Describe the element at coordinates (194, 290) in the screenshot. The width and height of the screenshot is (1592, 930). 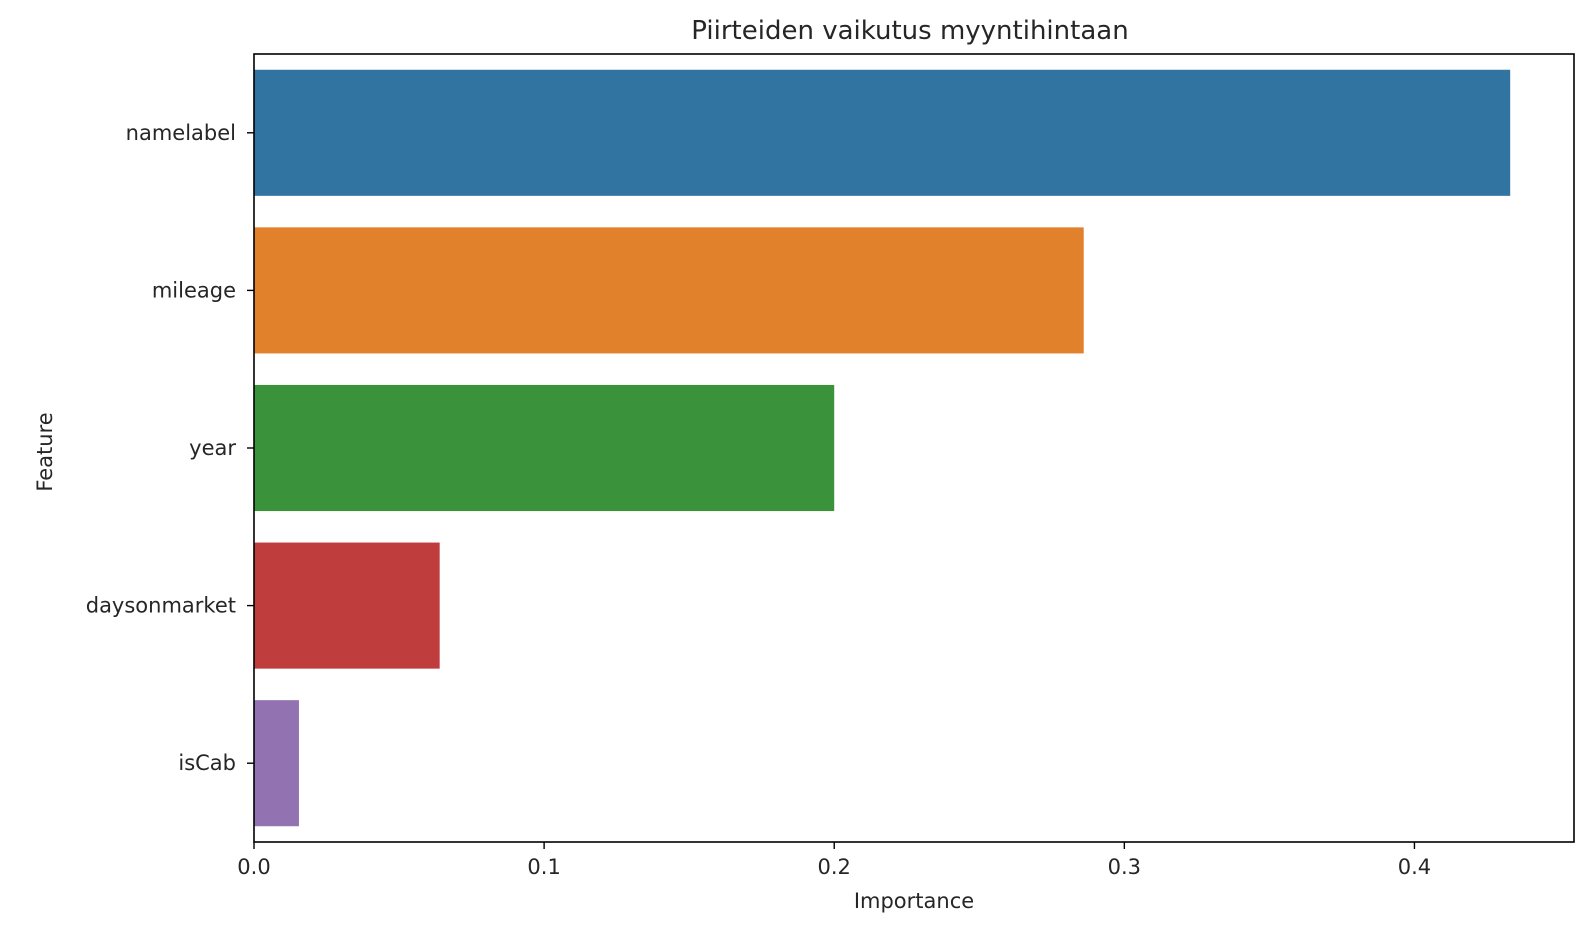
I see `y-tick-label: mileage` at that location.